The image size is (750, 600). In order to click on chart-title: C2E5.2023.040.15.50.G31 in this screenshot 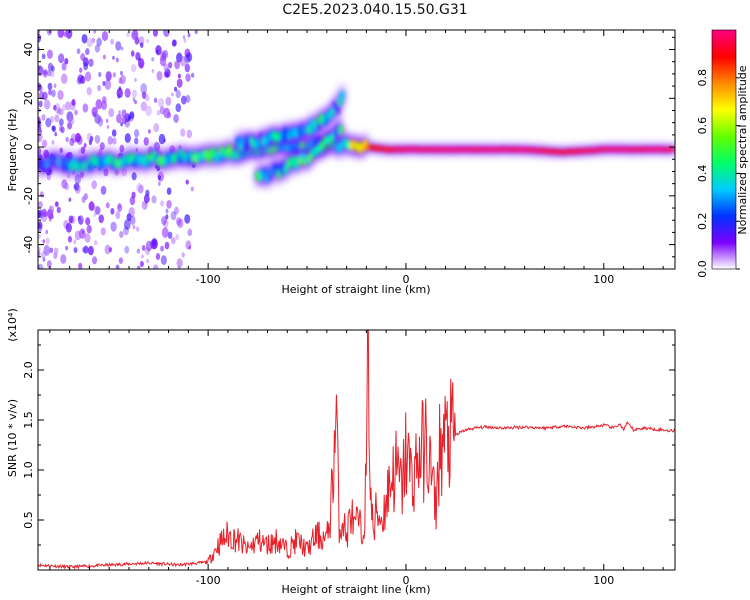, I will do `click(375, 10)`.